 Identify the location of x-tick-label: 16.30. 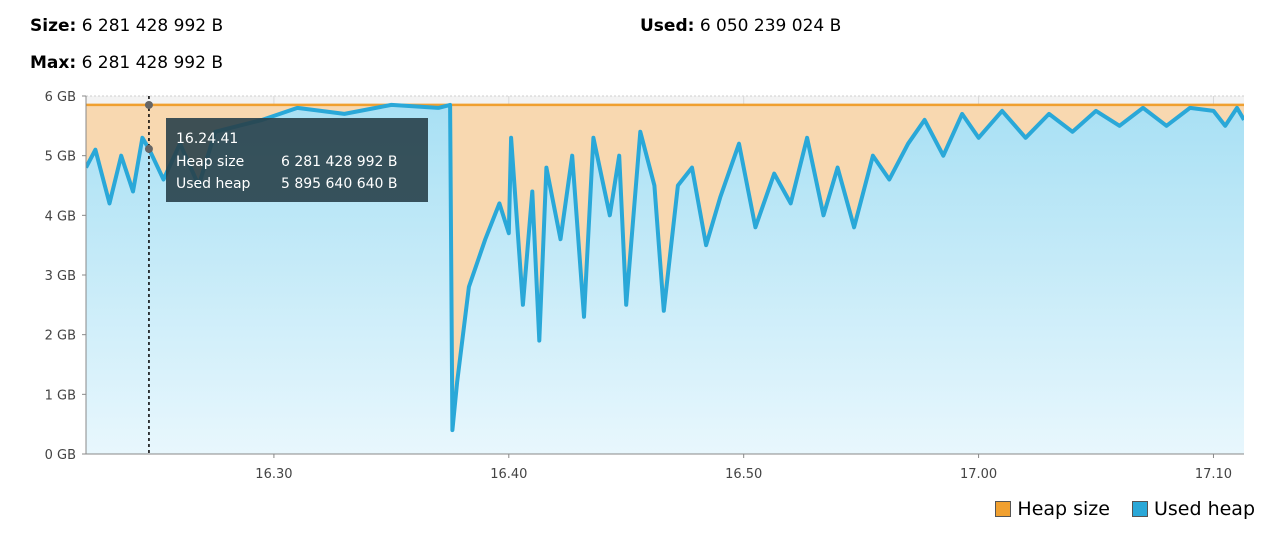
(273, 474).